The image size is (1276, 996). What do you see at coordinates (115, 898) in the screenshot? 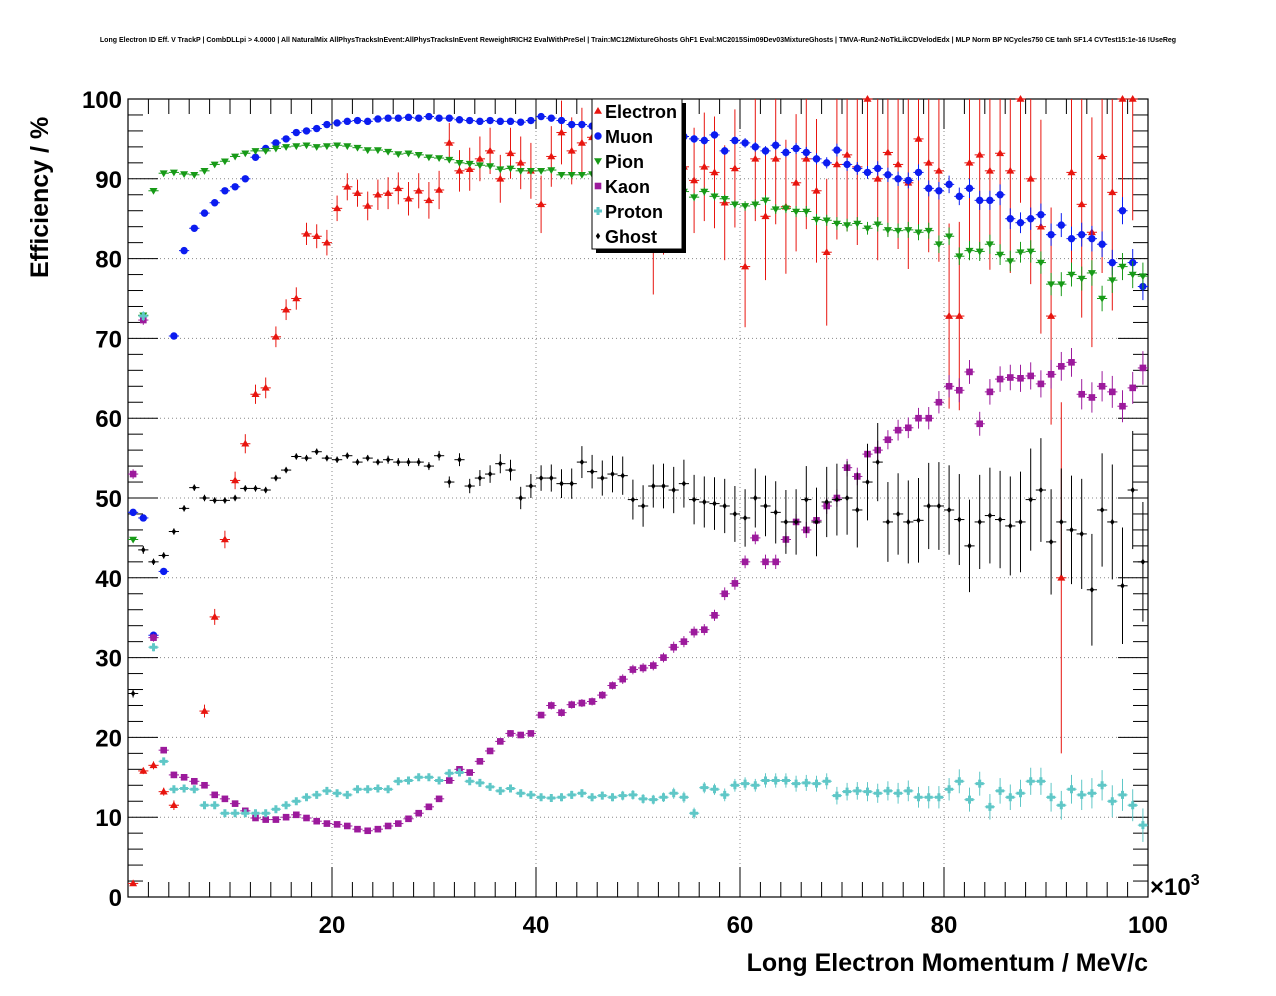
I see `y-tick-label: 0` at bounding box center [115, 898].